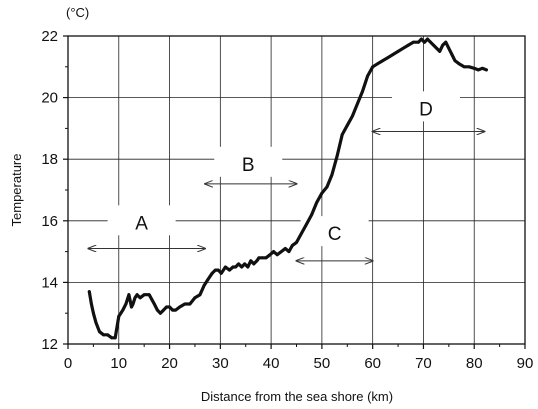 The height and width of the screenshot is (409, 538). What do you see at coordinates (220, 363) in the screenshot?
I see `x-tick-label: 30` at bounding box center [220, 363].